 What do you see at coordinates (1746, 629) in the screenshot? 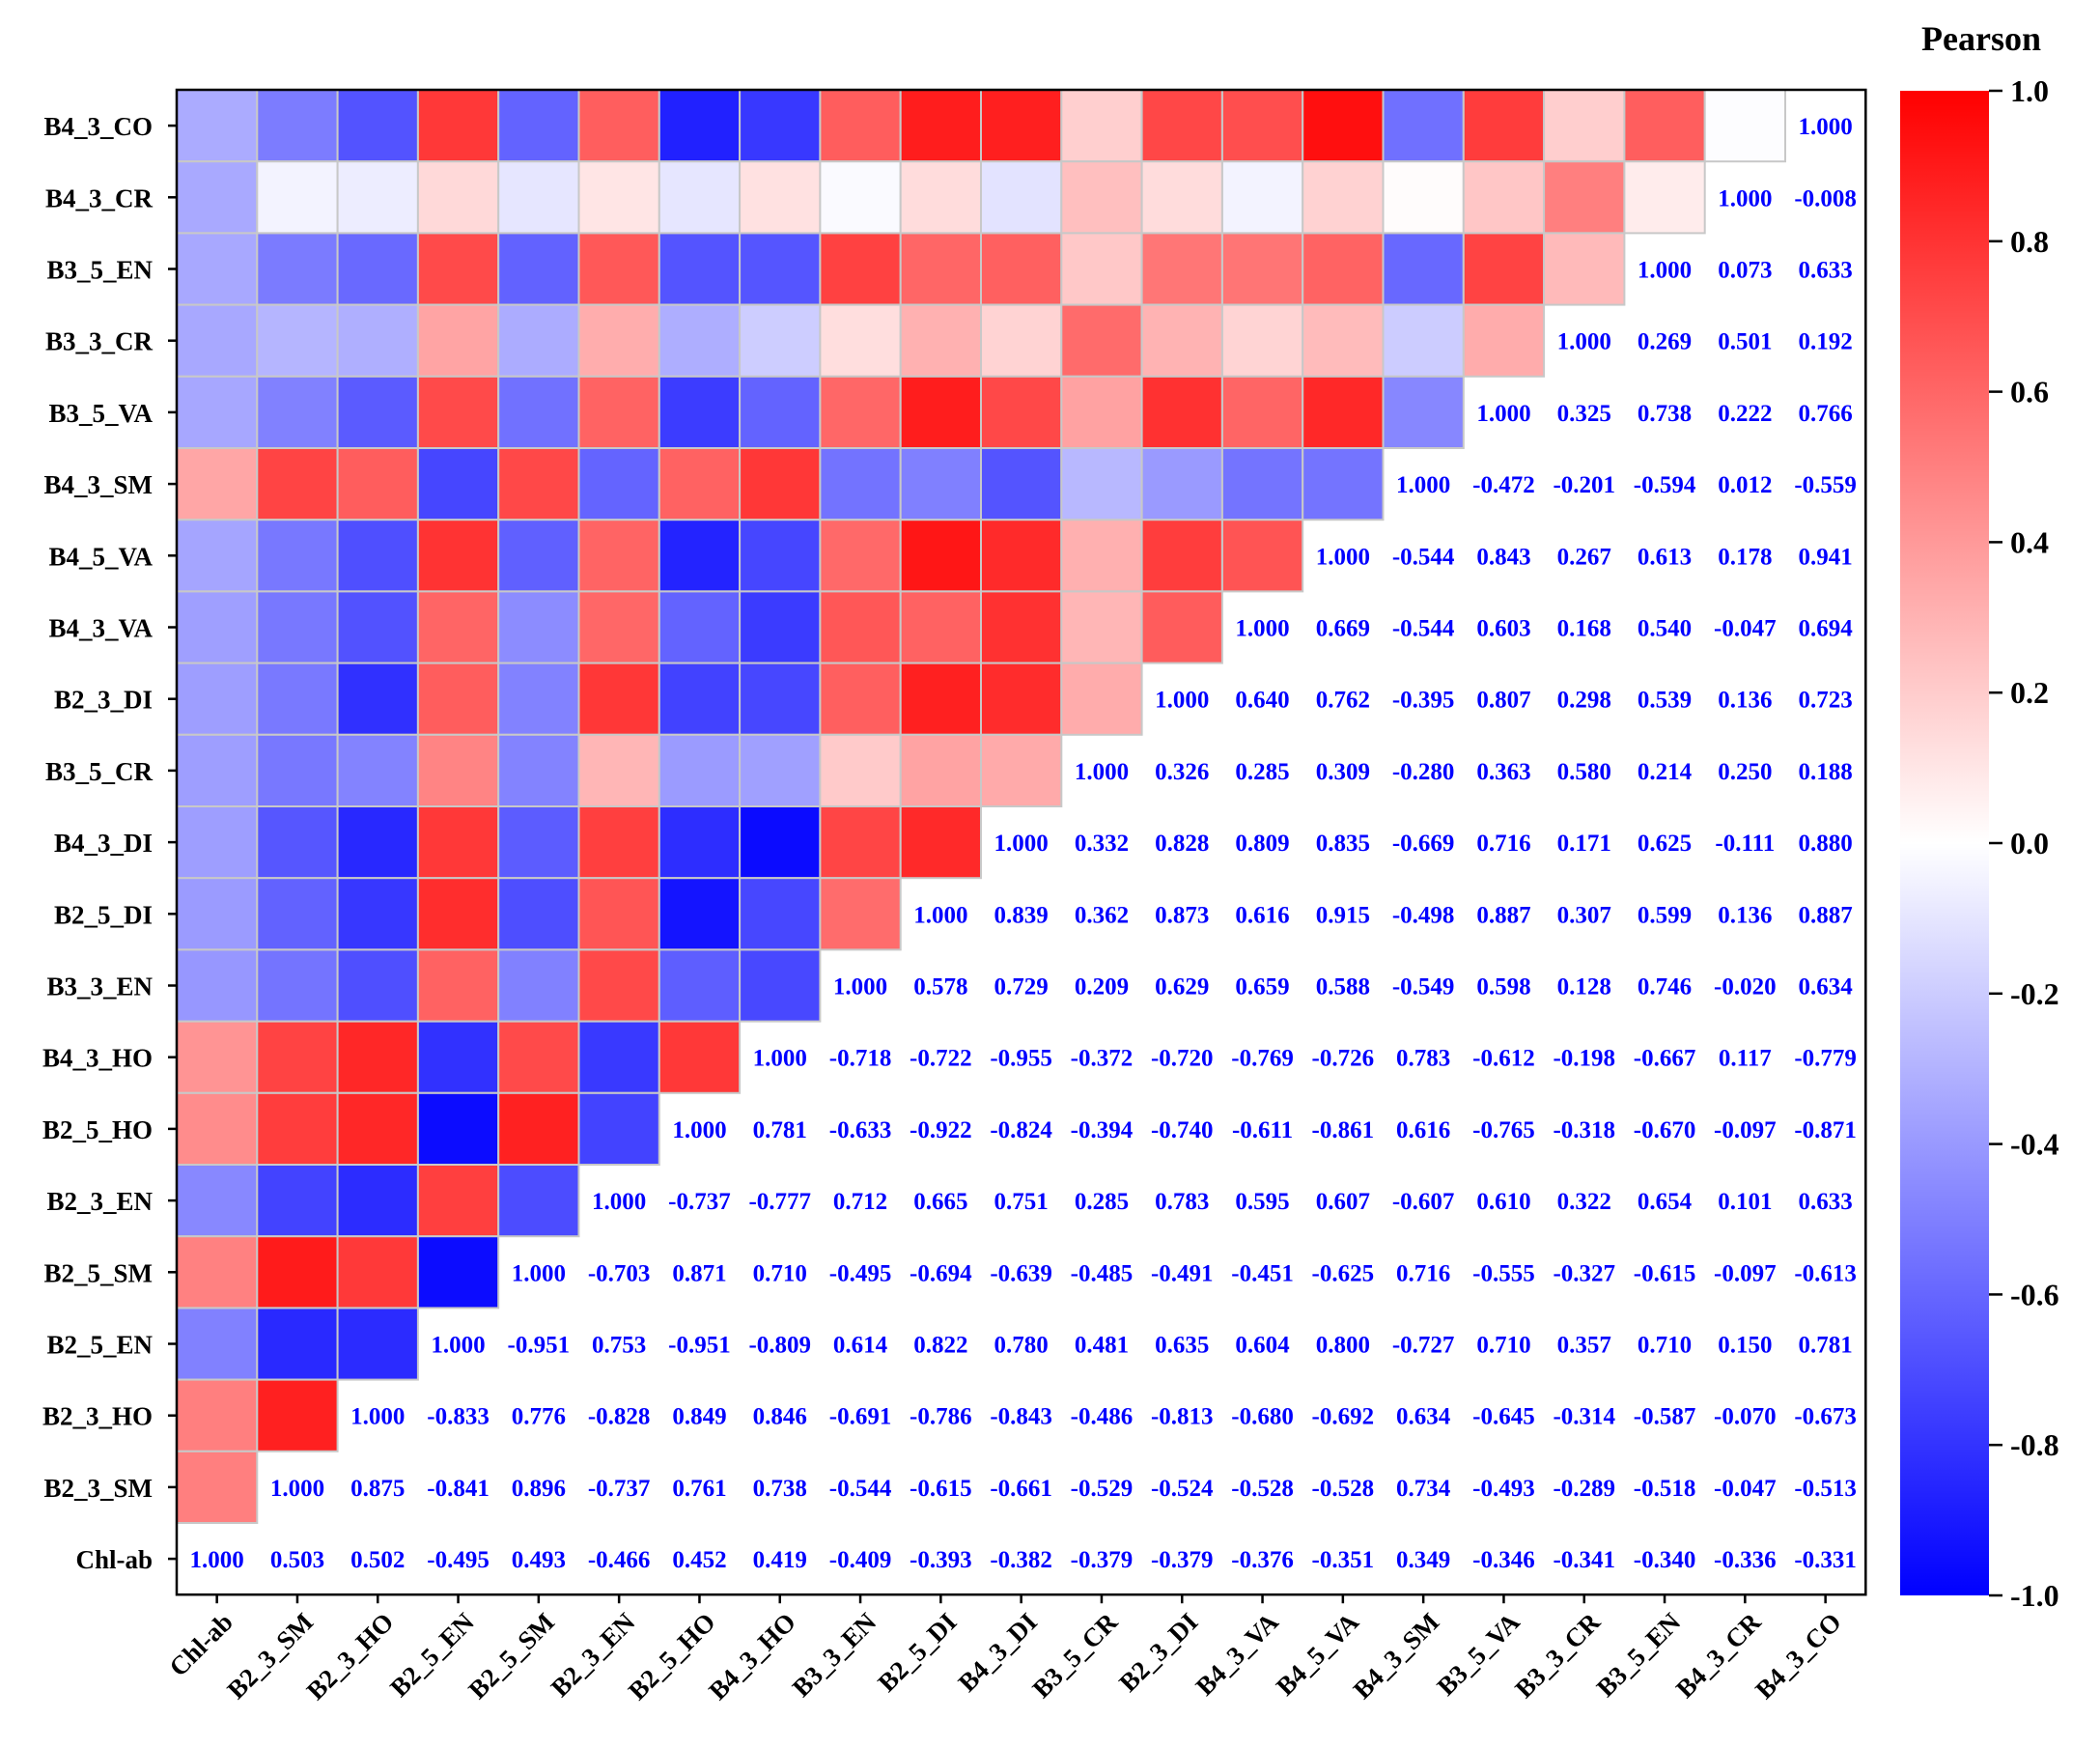
I see `value-label: -0.047` at bounding box center [1746, 629].